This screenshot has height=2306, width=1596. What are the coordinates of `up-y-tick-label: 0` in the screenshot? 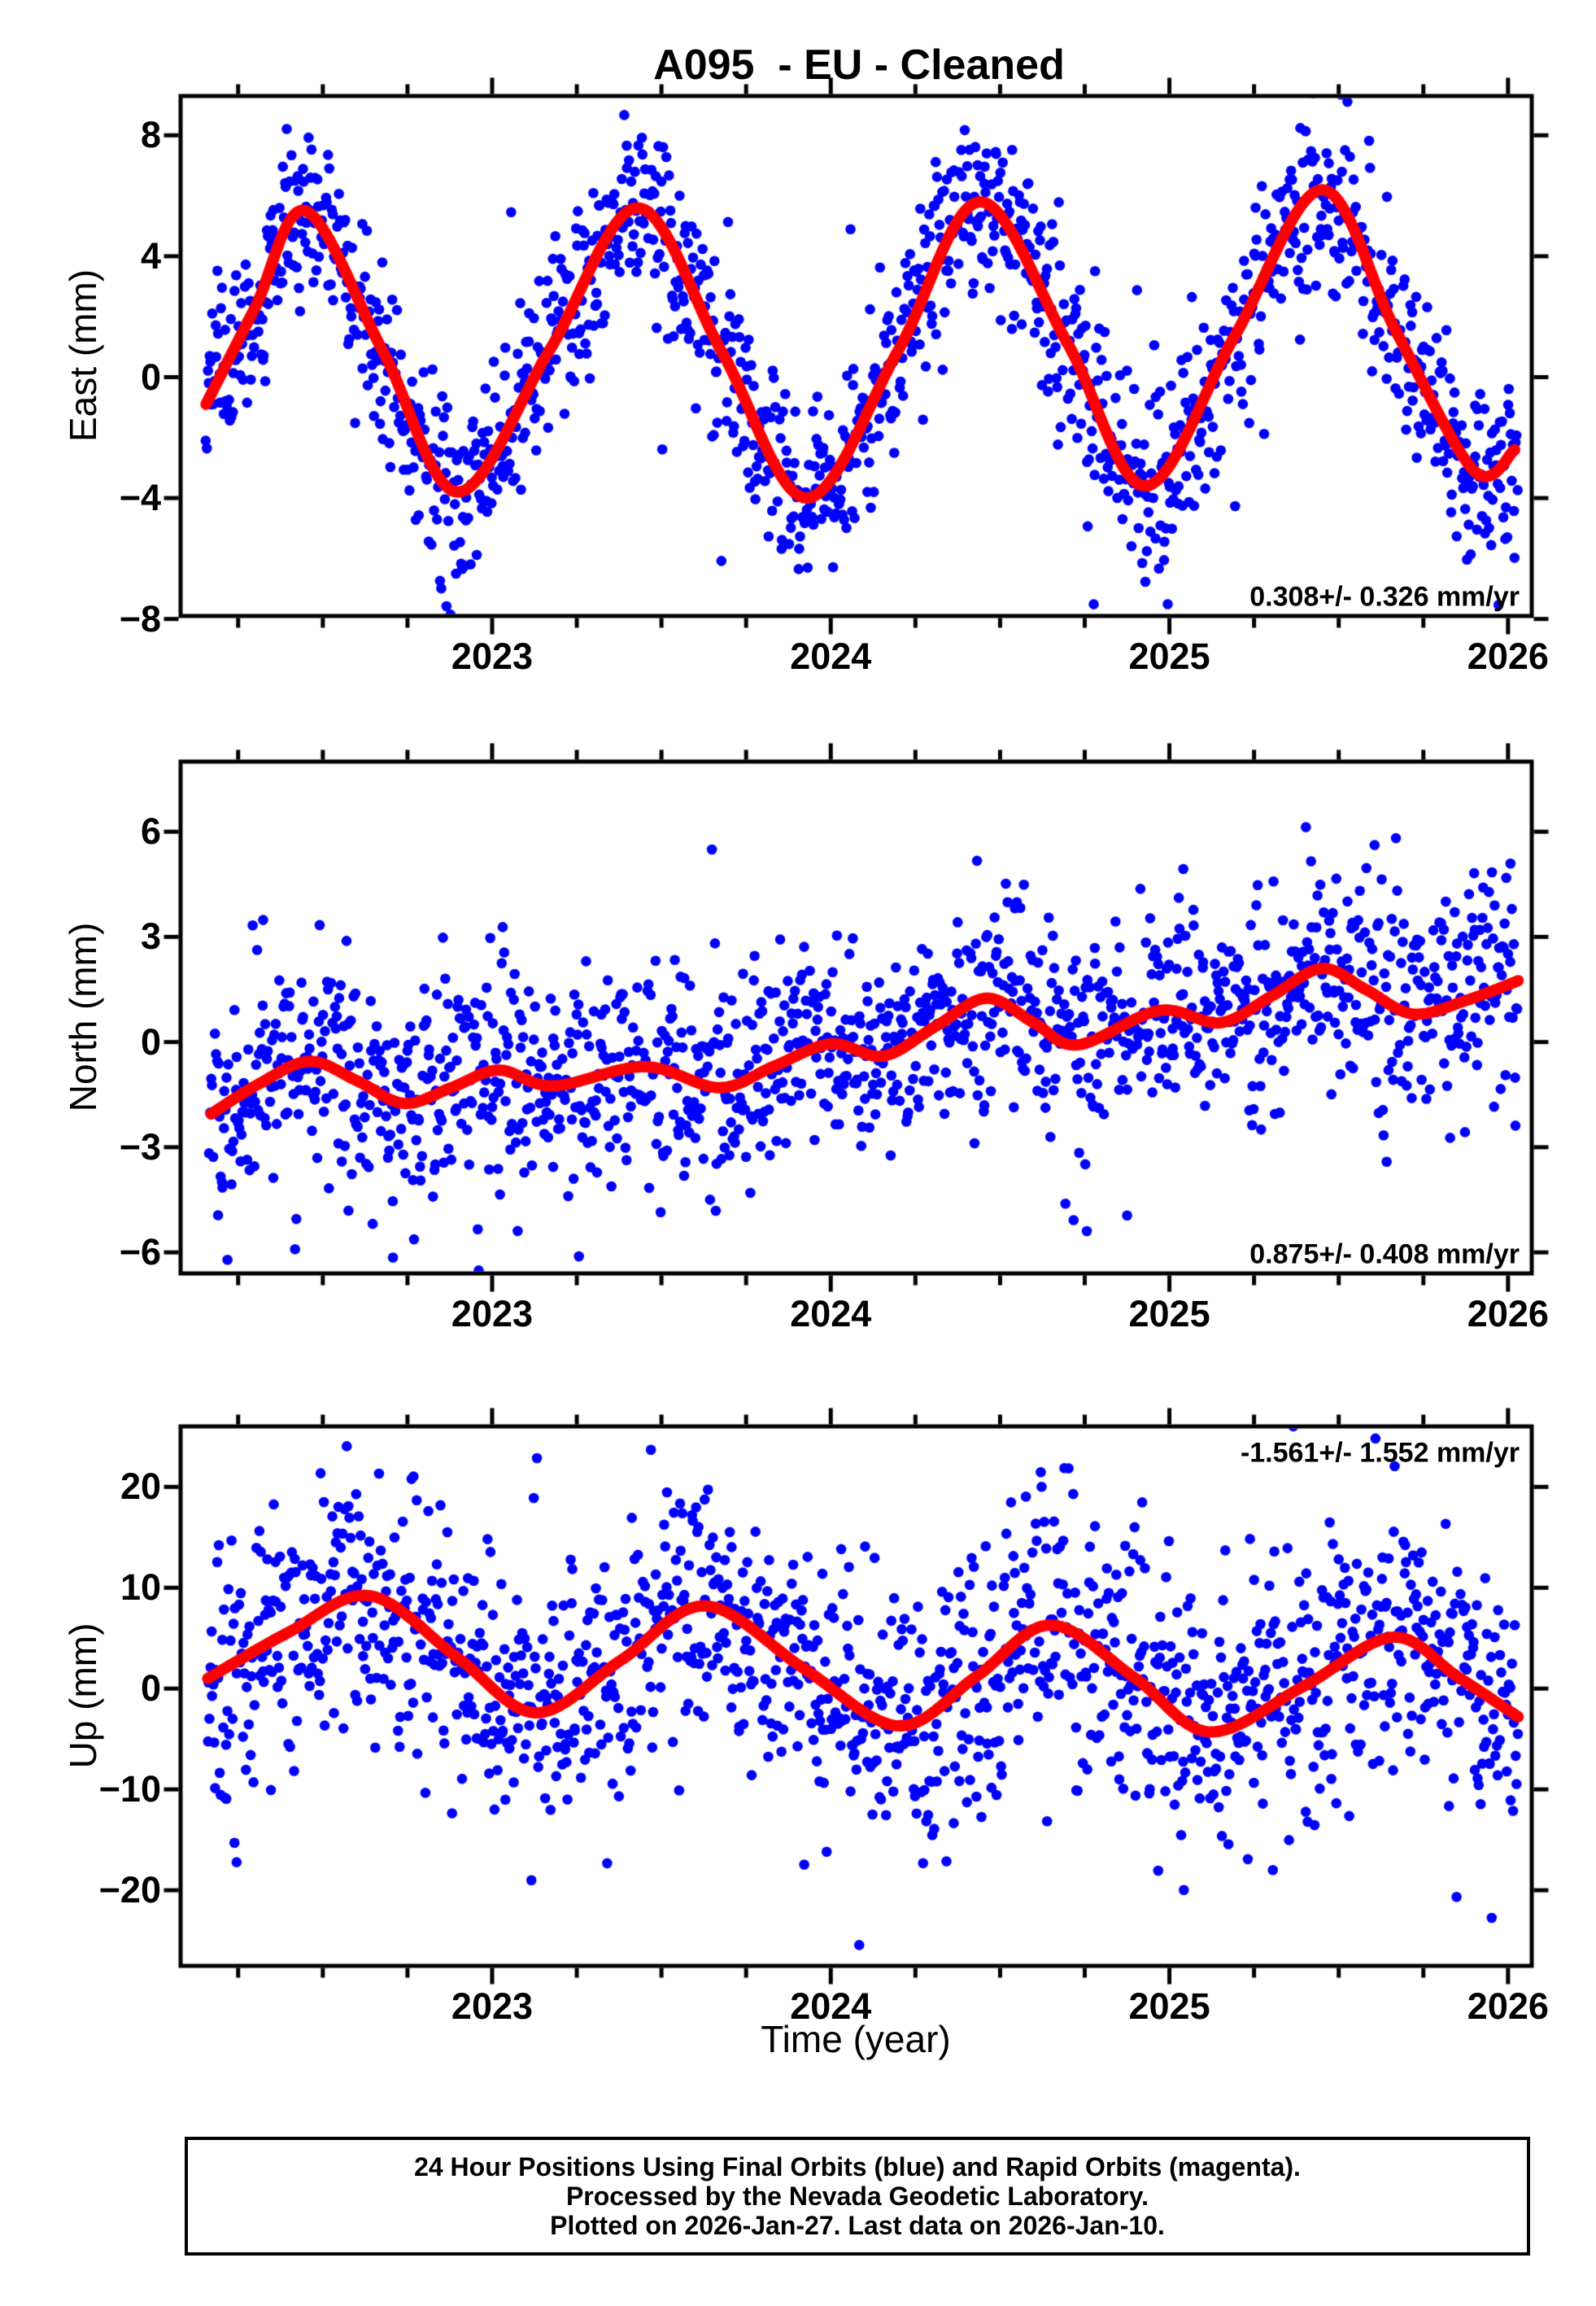 It's located at (150, 1689).